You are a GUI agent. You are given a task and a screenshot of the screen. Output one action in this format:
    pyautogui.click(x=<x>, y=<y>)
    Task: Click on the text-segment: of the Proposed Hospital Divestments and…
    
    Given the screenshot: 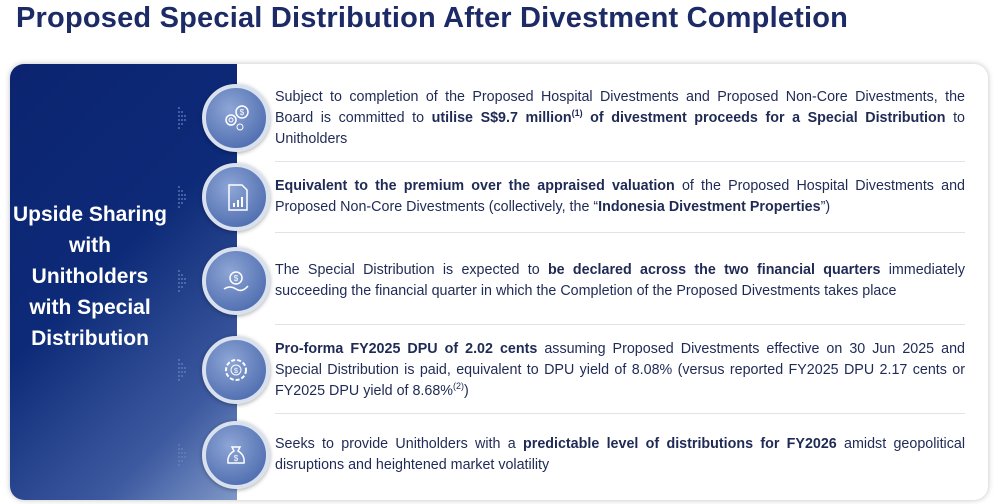 What is the action you would take?
    pyautogui.click(x=620, y=196)
    